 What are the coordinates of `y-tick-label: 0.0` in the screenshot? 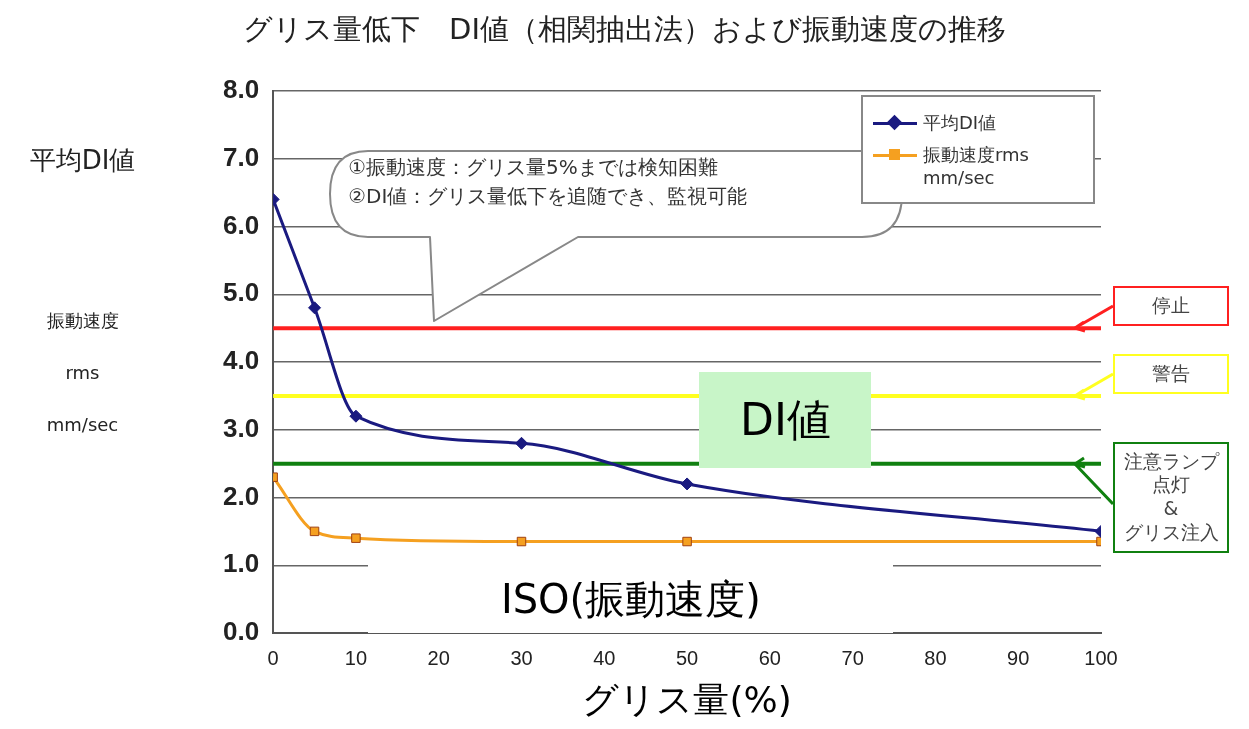 It's located at (241, 631).